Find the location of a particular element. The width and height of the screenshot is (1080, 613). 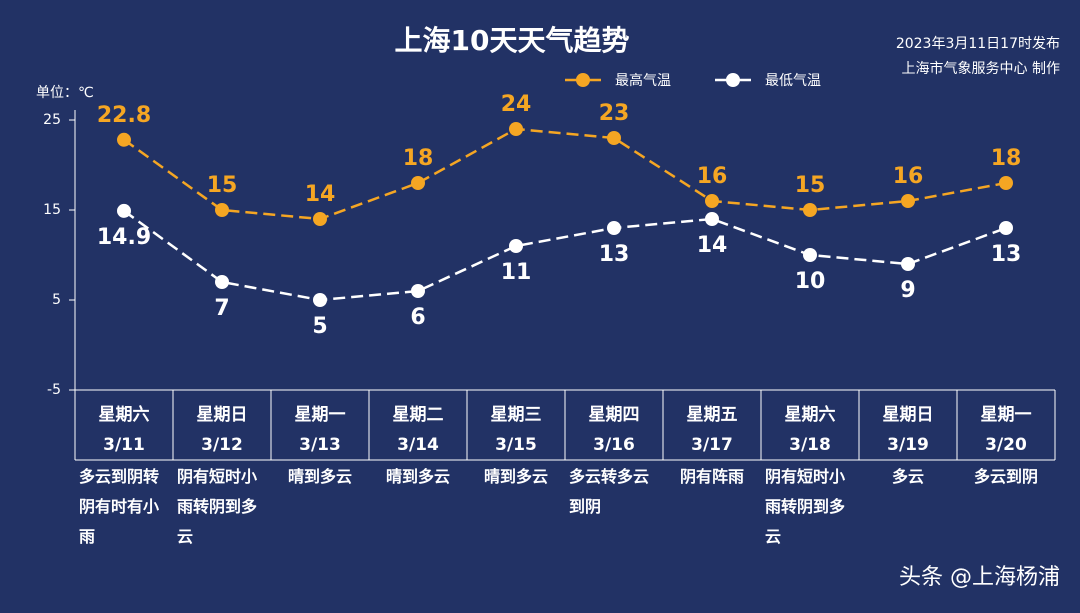

x-tick-label: 3/15 is located at coordinates (516, 445).